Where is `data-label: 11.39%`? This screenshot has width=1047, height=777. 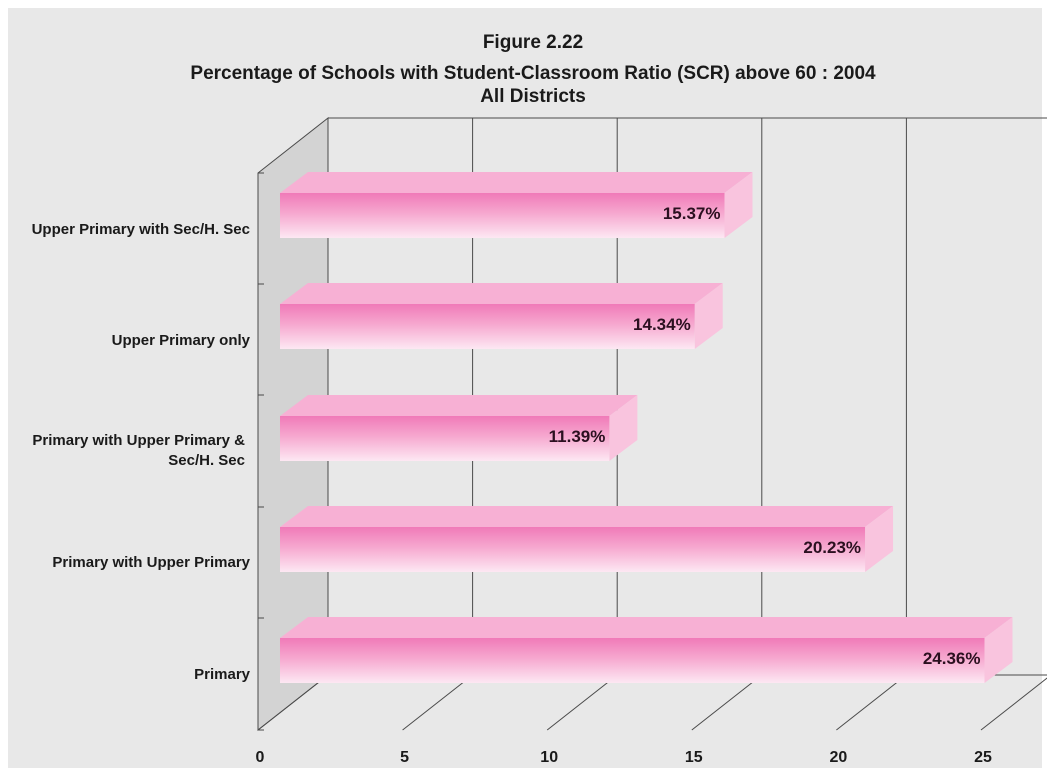
data-label: 11.39% is located at coordinates (577, 436).